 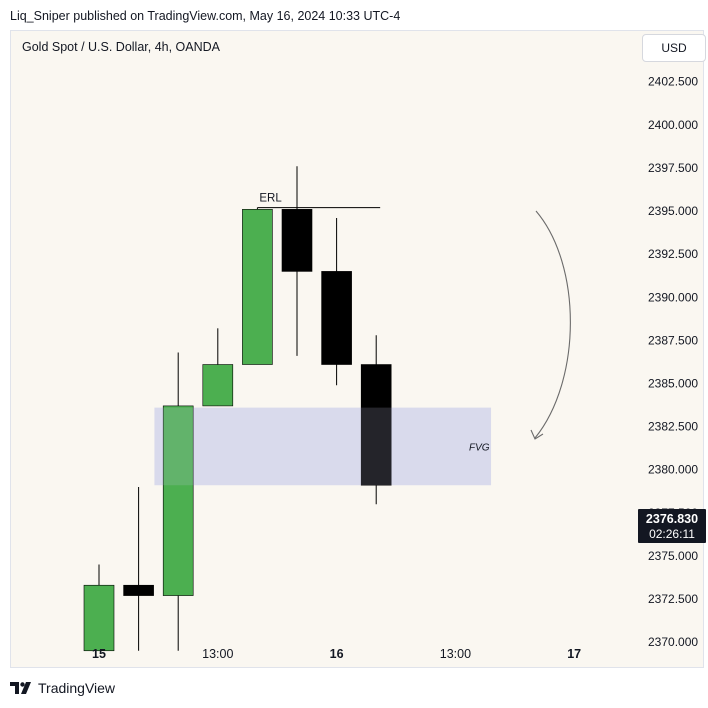 I want to click on y-tick-label: 2380.000, so click(x=673, y=470).